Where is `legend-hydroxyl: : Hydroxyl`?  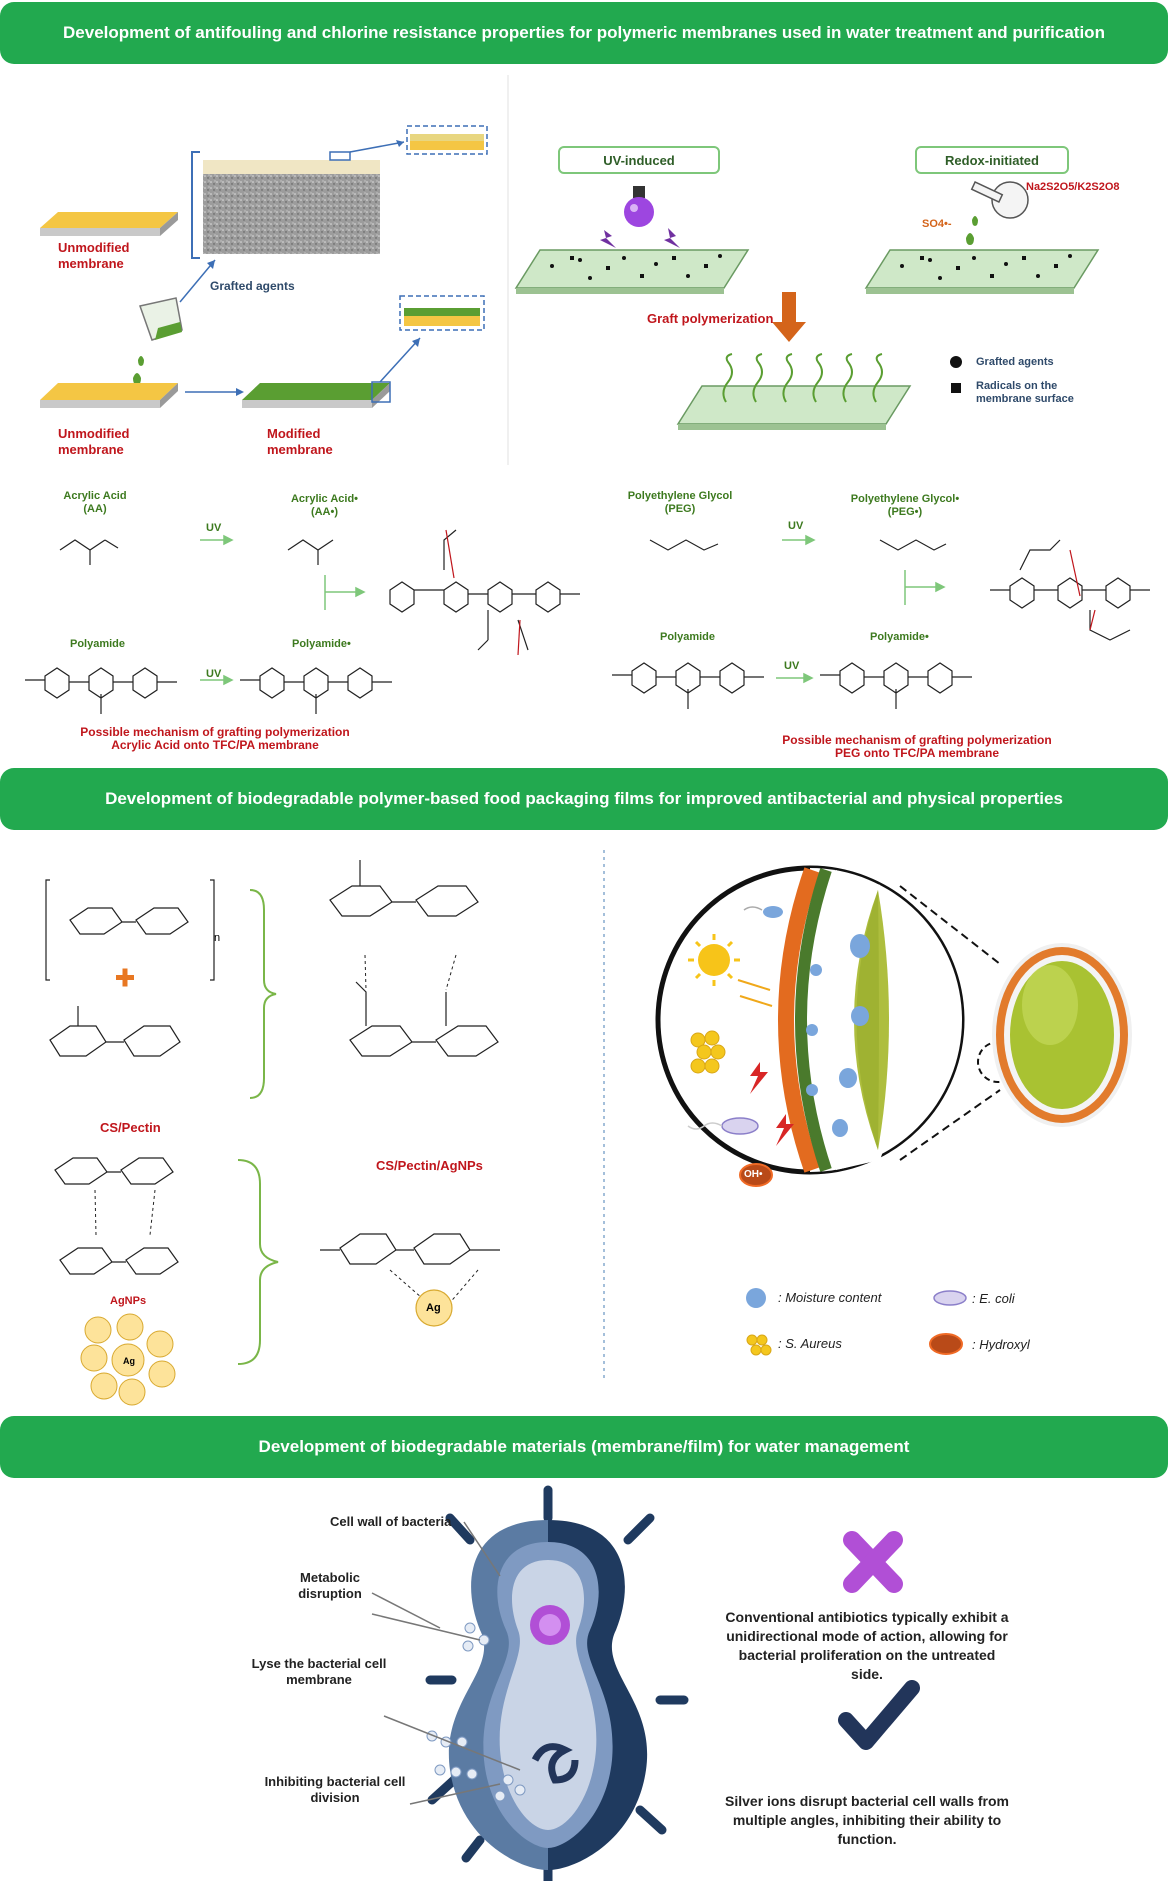
legend-hydroxyl: : Hydroxyl is located at coordinates (1001, 1344).